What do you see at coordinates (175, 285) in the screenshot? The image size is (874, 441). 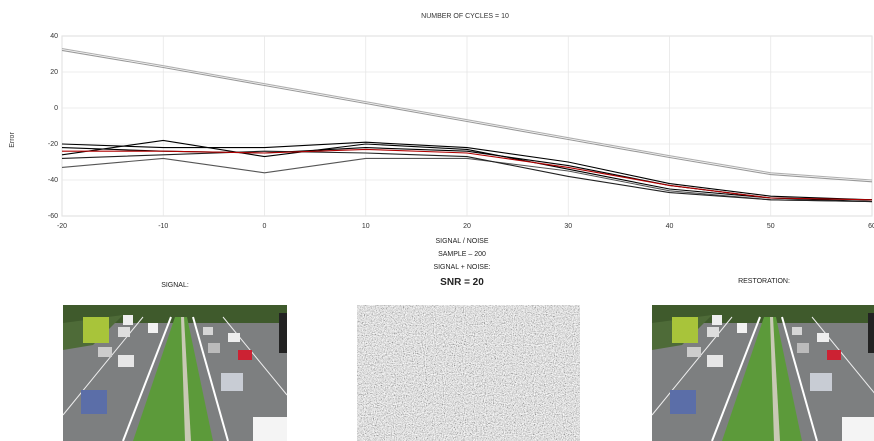 I see `signal-title: SIGNAL:` at bounding box center [175, 285].